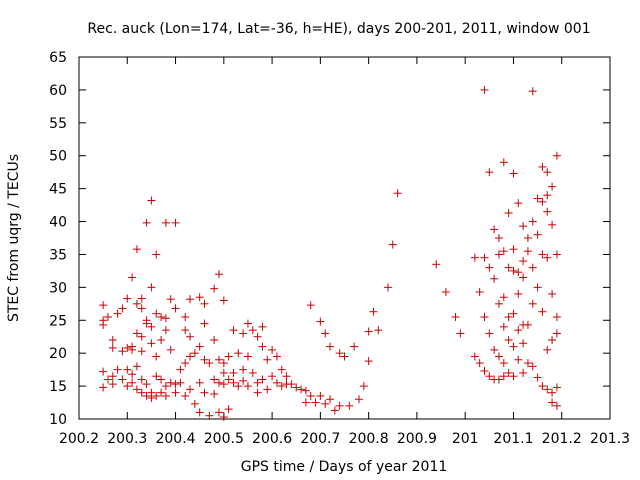  I want to click on x-tick-label: 200.2, so click(79, 439).